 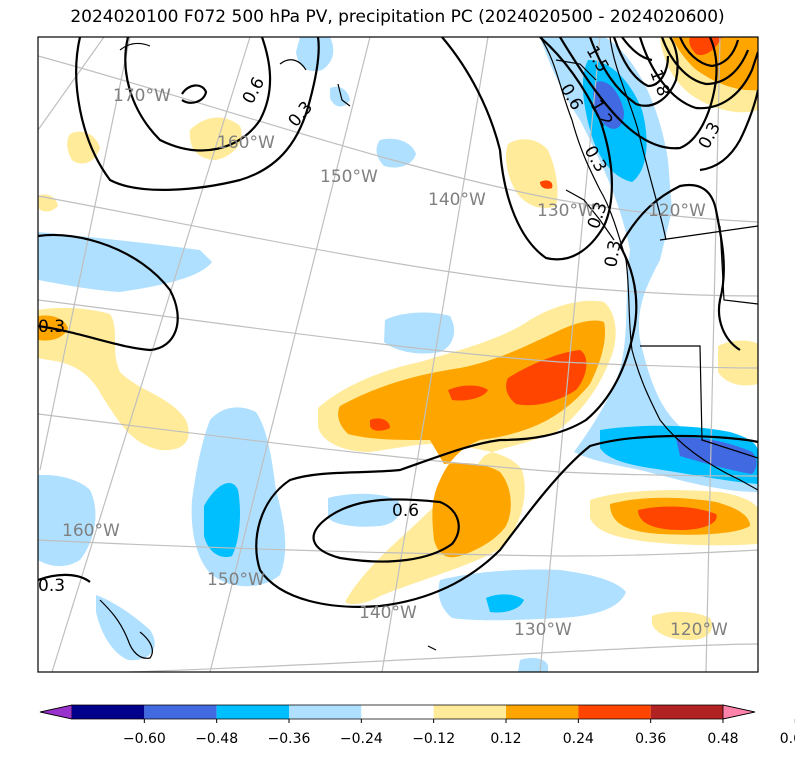 I want to click on colorbar-tick-label: 0.12, so click(x=505, y=739).